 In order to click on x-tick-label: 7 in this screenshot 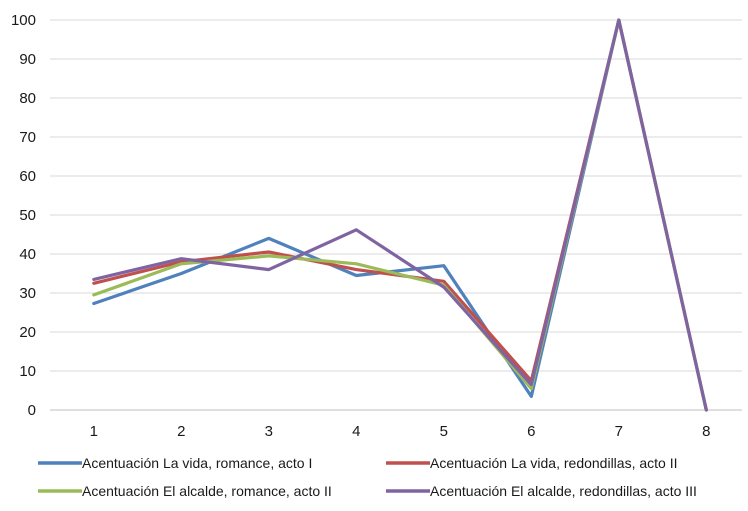, I will do `click(619, 431)`.